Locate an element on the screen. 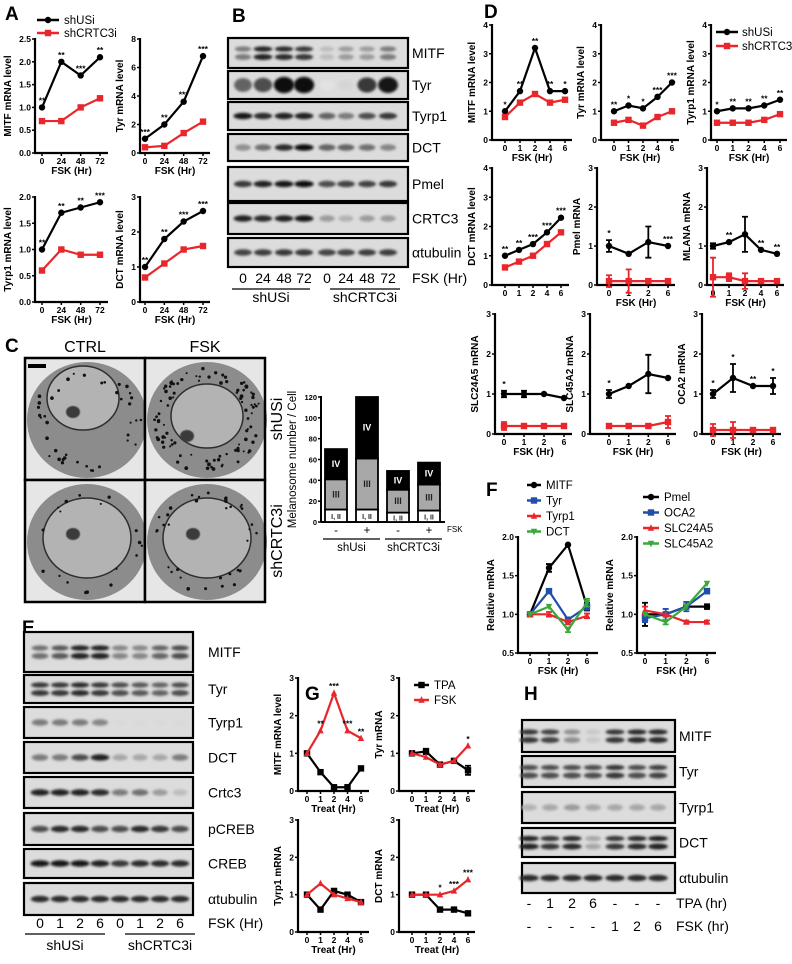  legend-label: shCRTC3i is located at coordinates (767, 47).